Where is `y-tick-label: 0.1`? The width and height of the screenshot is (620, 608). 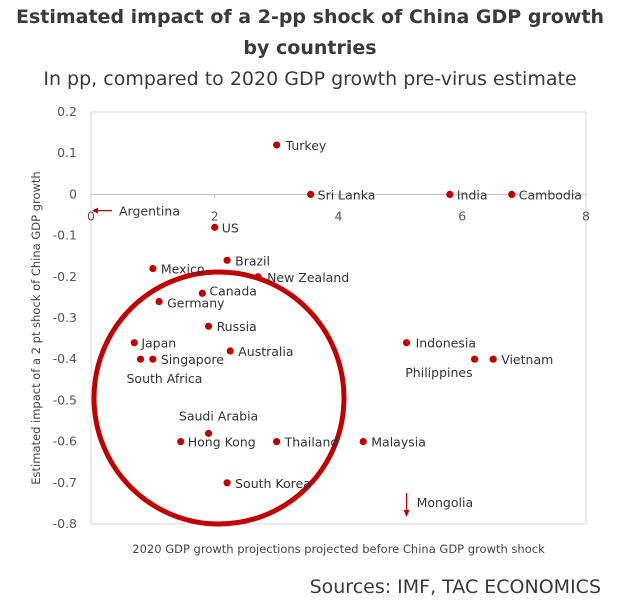 y-tick-label: 0.1 is located at coordinates (67, 152).